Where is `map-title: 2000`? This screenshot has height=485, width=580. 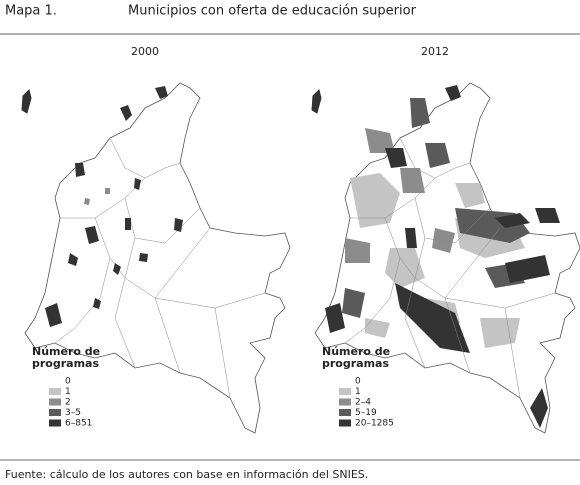
map-title: 2000 is located at coordinates (145, 51).